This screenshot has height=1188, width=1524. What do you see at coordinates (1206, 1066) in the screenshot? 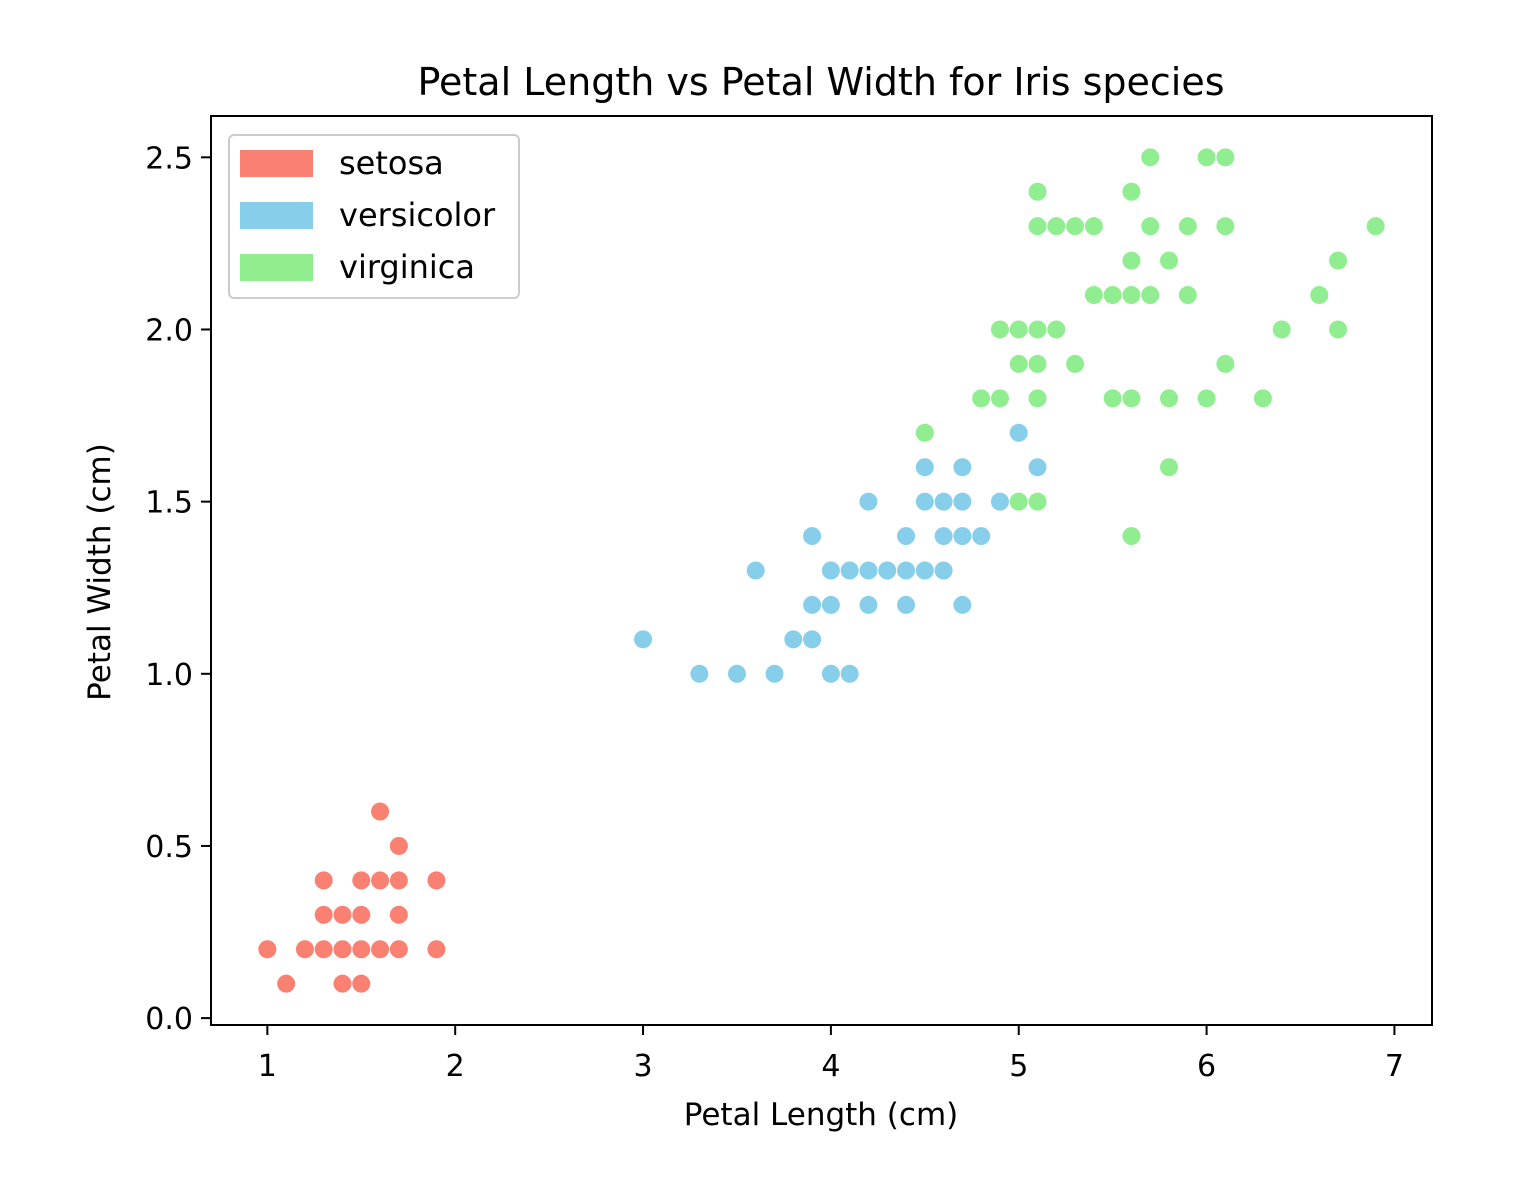
I see `x-tick-label: 6` at bounding box center [1206, 1066].